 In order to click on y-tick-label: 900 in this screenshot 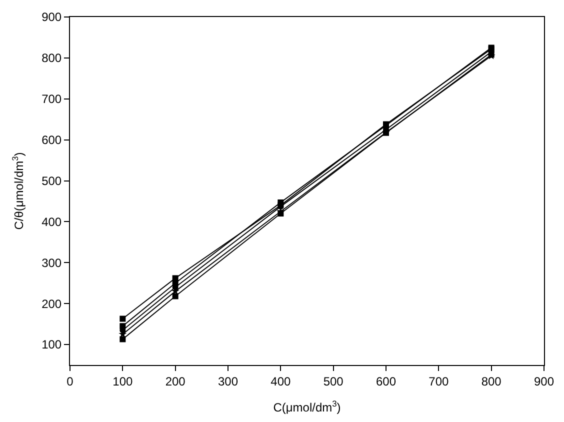, I will do `click(52, 17)`.